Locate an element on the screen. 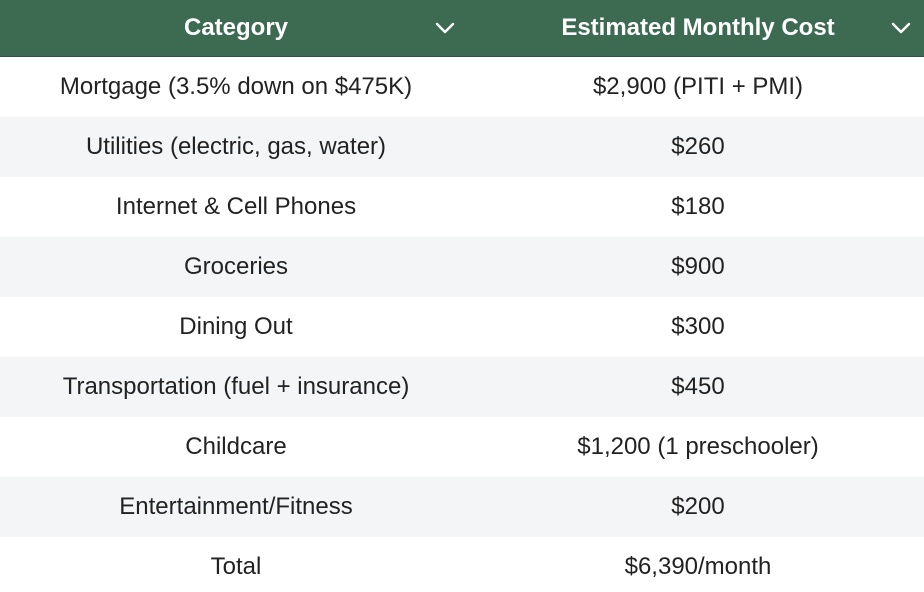 This screenshot has width=924, height=592. column-header-label: Estimated Monthly Cost is located at coordinates (698, 27).